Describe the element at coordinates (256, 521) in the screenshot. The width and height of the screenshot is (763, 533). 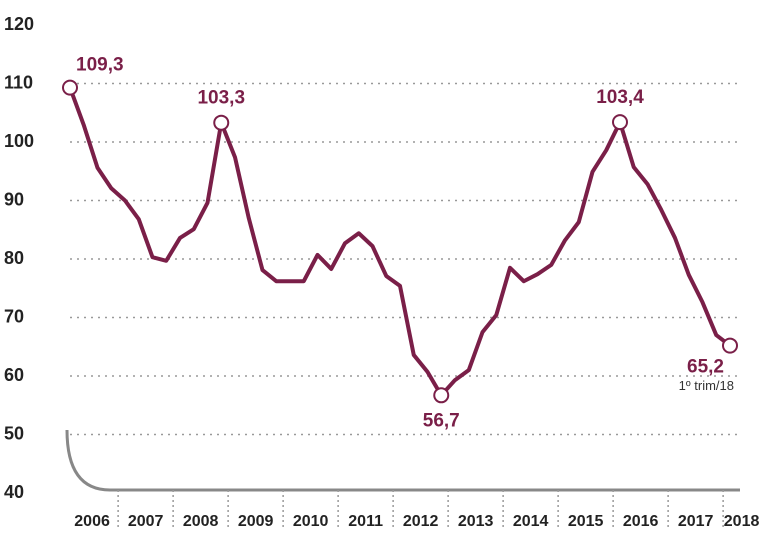
I see `x-tick-label: 2009` at that location.